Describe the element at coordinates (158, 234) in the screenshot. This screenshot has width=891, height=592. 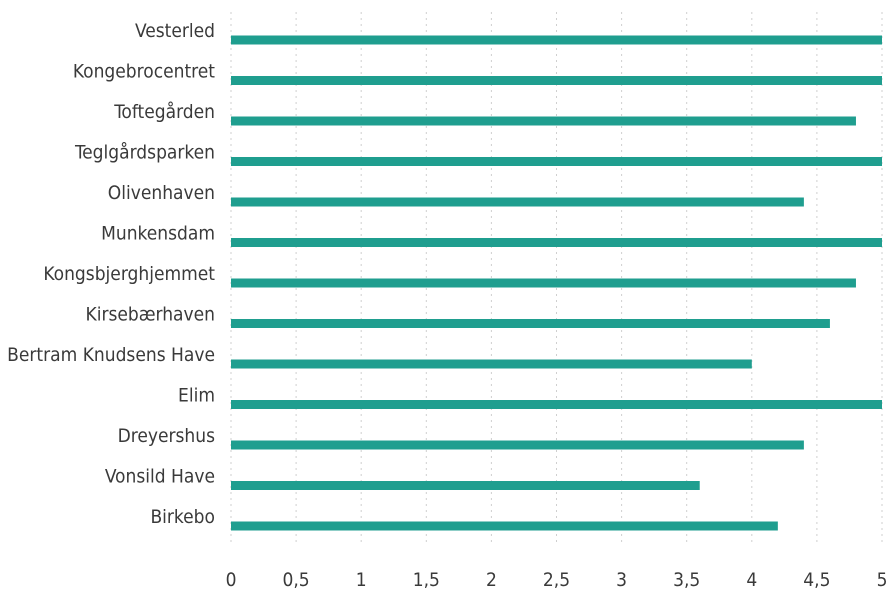
I see `category-label: Munkensdam` at that location.